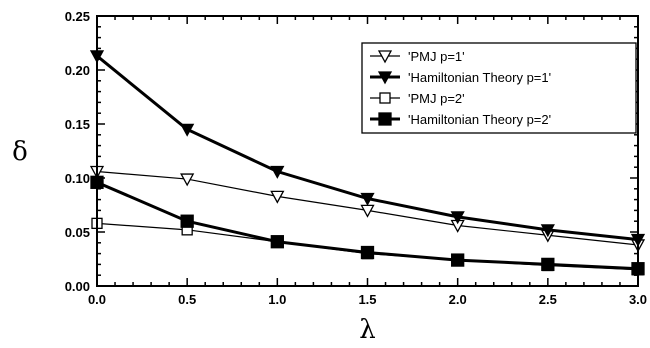  Describe the element at coordinates (187, 299) in the screenshot. I see `x-tick-label: 0.5` at that location.